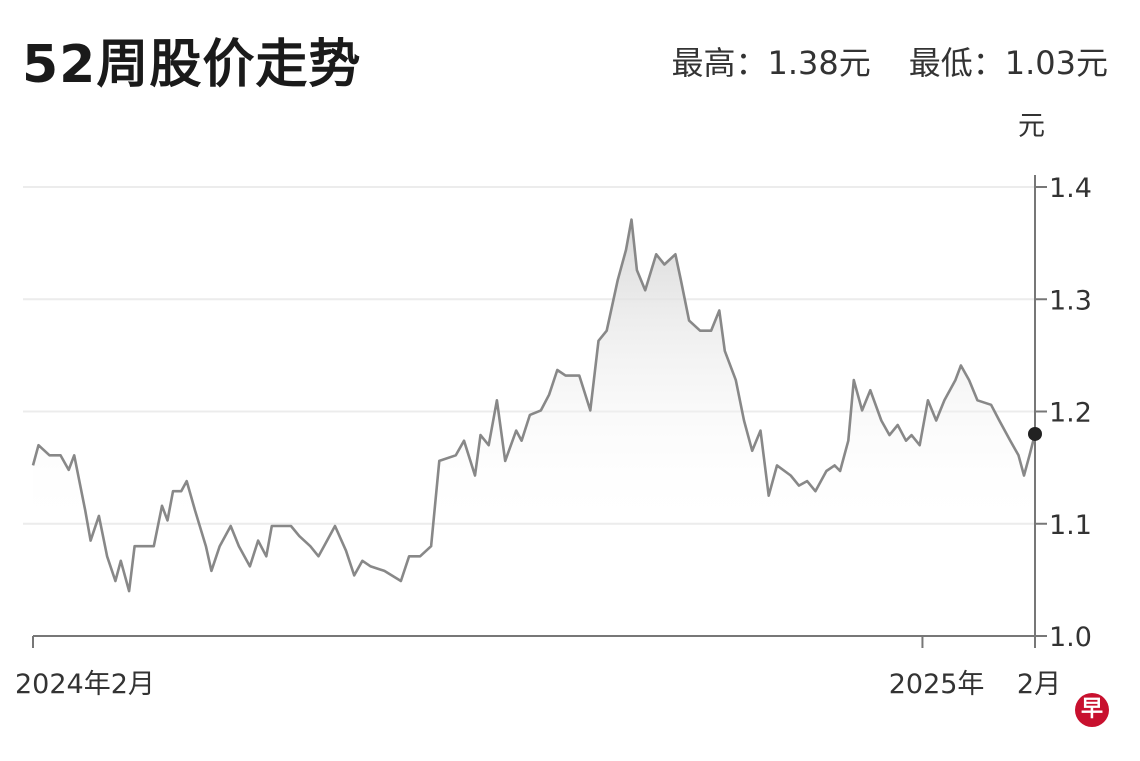 This screenshot has height=761, width=1140. Describe the element at coordinates (85, 684) in the screenshot. I see `x-tick-label: 2024年2月` at that location.